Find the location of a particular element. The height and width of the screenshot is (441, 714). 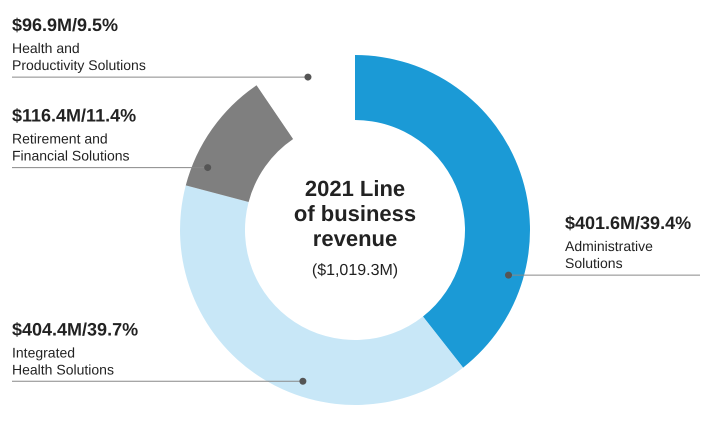

data-label: $116.4M/11.4% is located at coordinates (74, 116).